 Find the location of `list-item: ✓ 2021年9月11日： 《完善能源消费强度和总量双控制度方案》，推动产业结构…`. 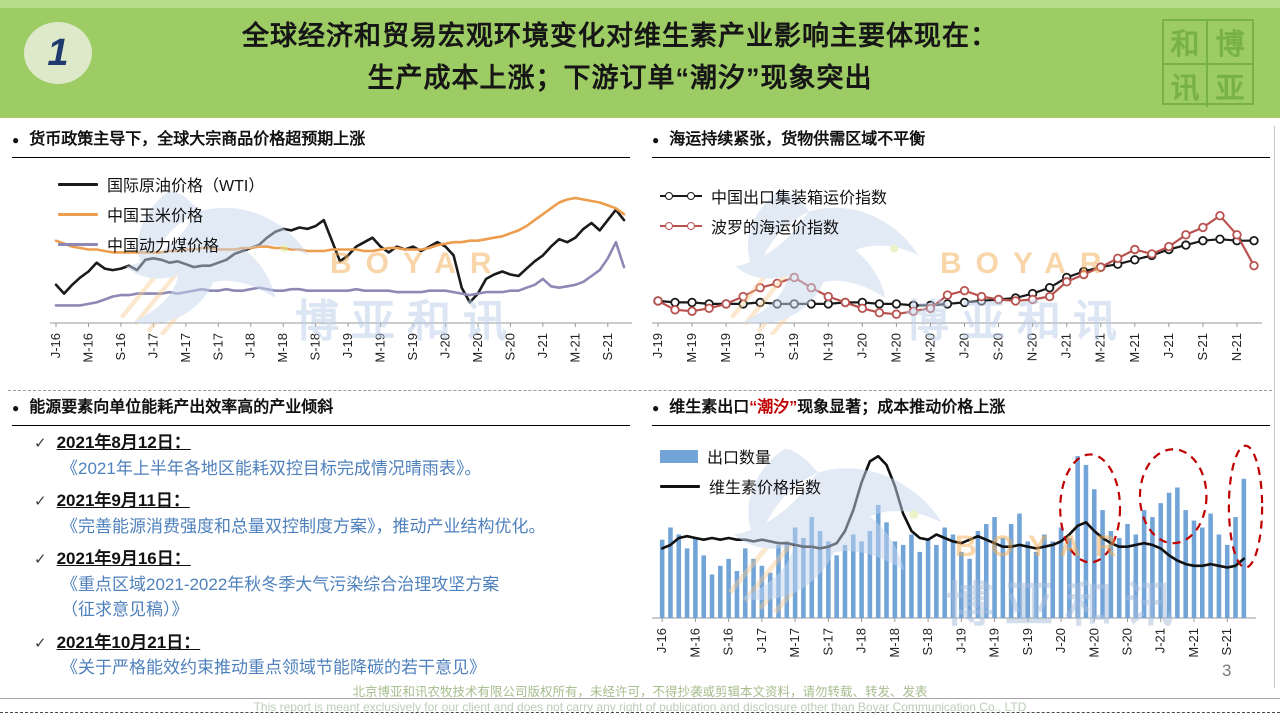

list-item: ✓ 2021年9月11日： 《完善能源消费强度和总量双控制度方案》，推动产业结构… is located at coordinates (332, 513).